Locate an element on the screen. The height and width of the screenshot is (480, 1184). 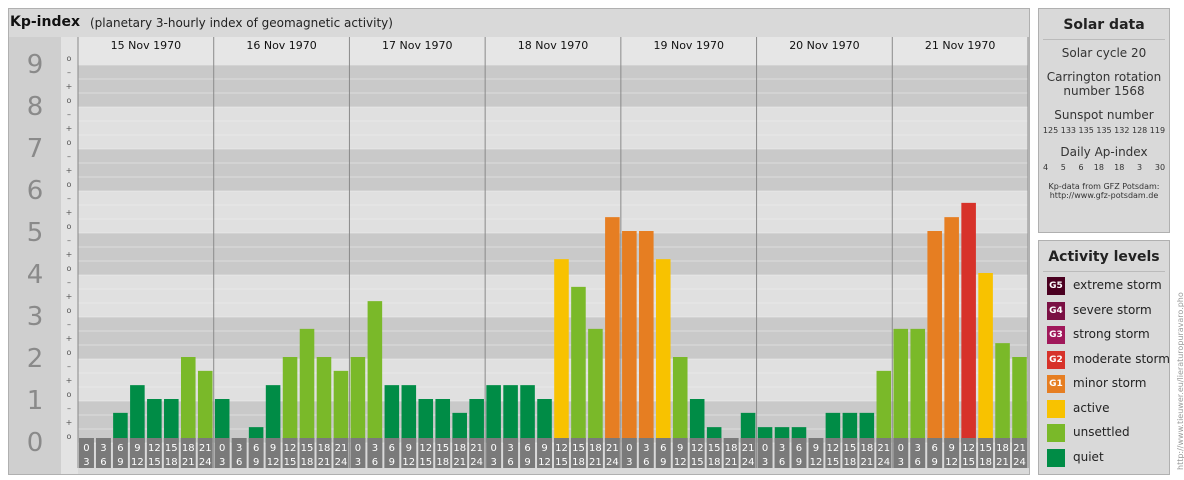
interval-start-label: 12 is located at coordinates (968, 448).